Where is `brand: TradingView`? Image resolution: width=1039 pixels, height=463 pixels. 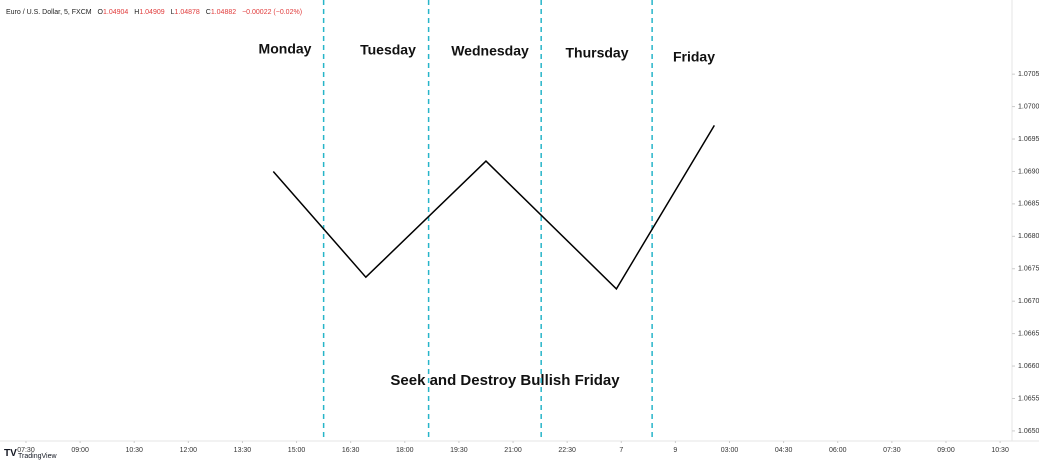 brand: TradingView is located at coordinates (37, 456).